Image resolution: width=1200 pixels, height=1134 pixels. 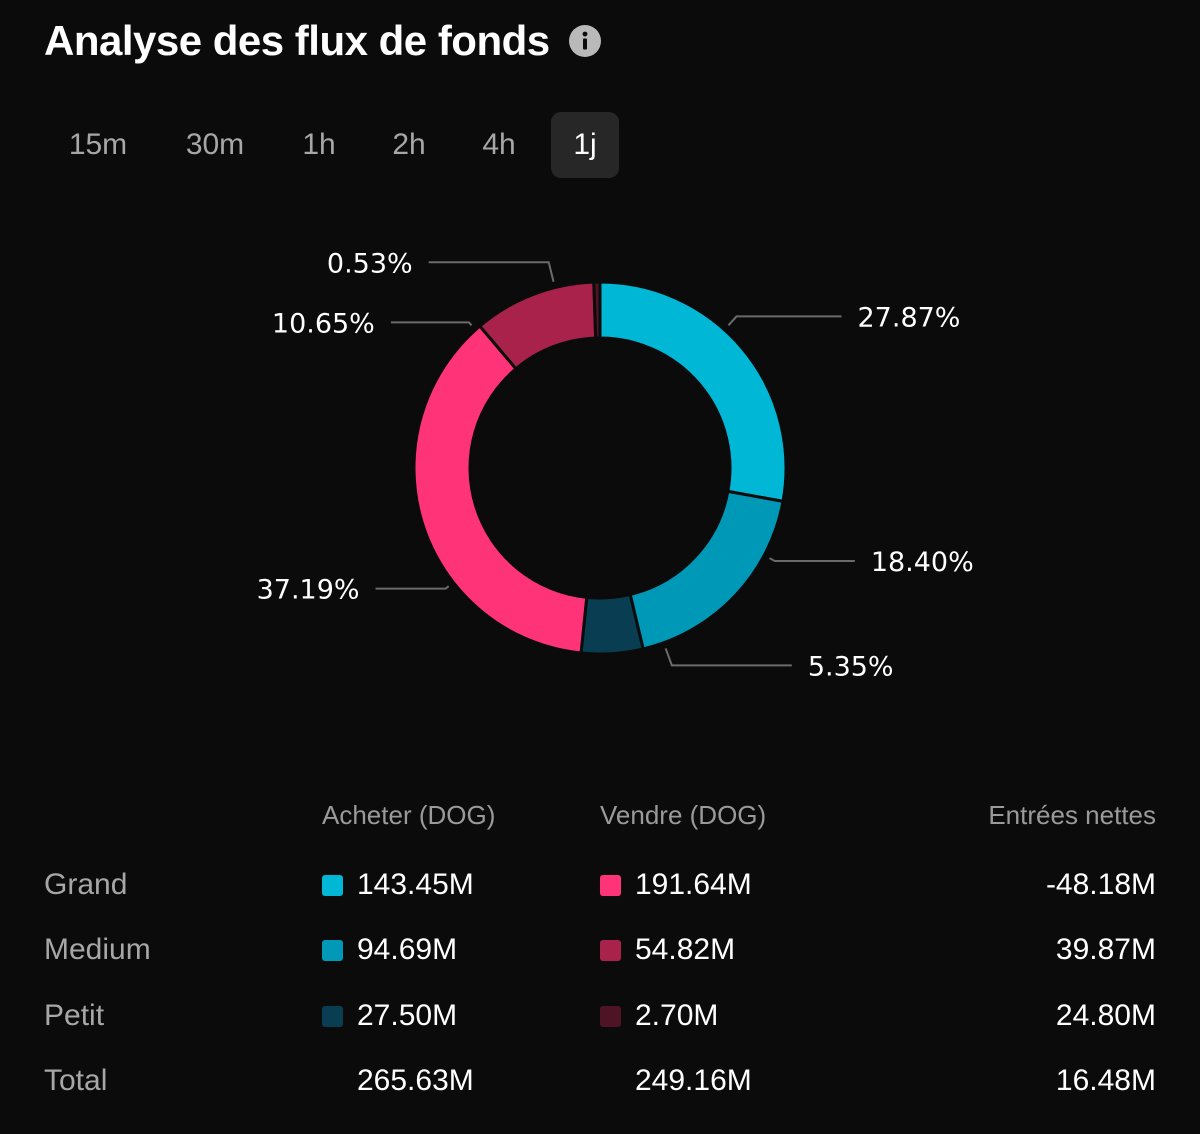 I want to click on table-row: Medium 94.69M 54.82M 39.87M, so click(x=600, y=950).